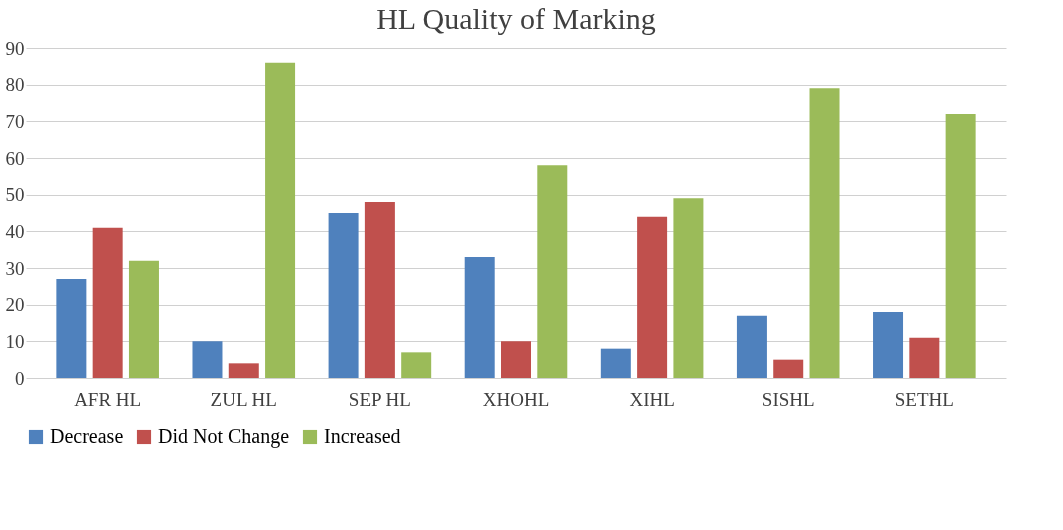 The image size is (1063, 530). Describe the element at coordinates (15, 341) in the screenshot. I see `y-tick-label: 10` at that location.